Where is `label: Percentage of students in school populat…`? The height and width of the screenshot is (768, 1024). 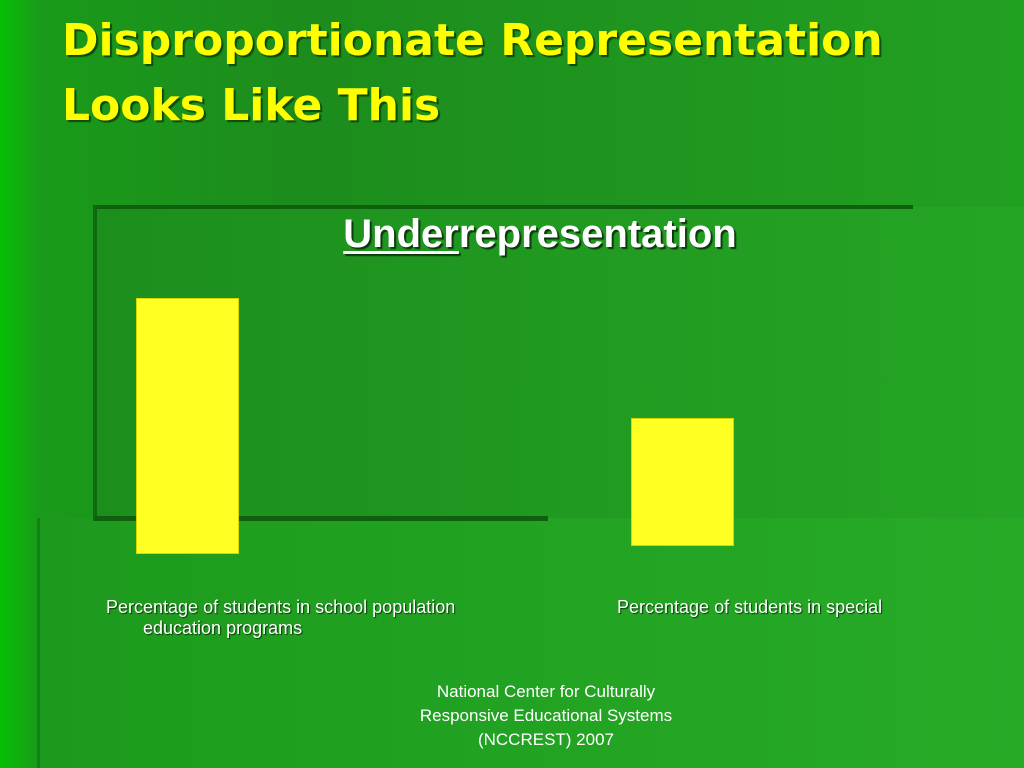 label: Percentage of students in school populat… is located at coordinates (281, 607).